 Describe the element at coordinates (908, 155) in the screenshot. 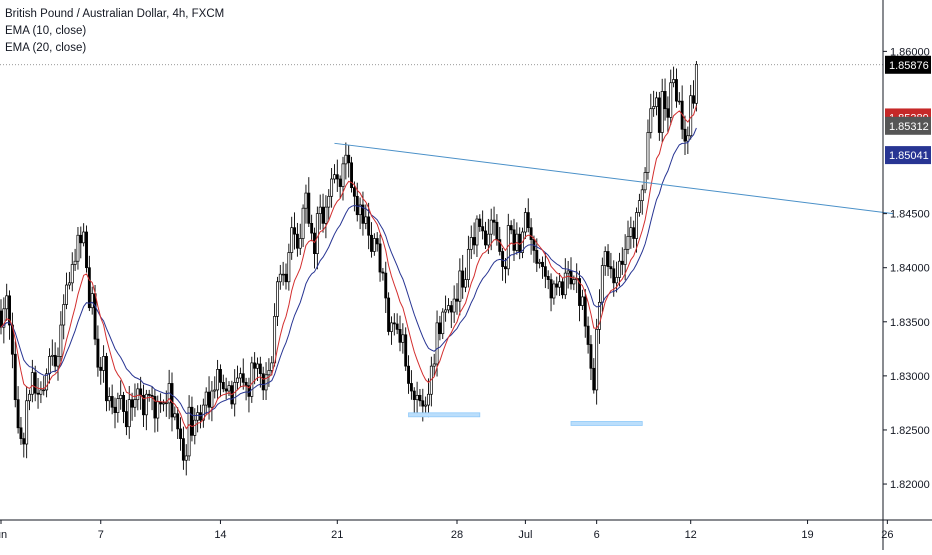

I see `ema20-price-label-bg` at that location.